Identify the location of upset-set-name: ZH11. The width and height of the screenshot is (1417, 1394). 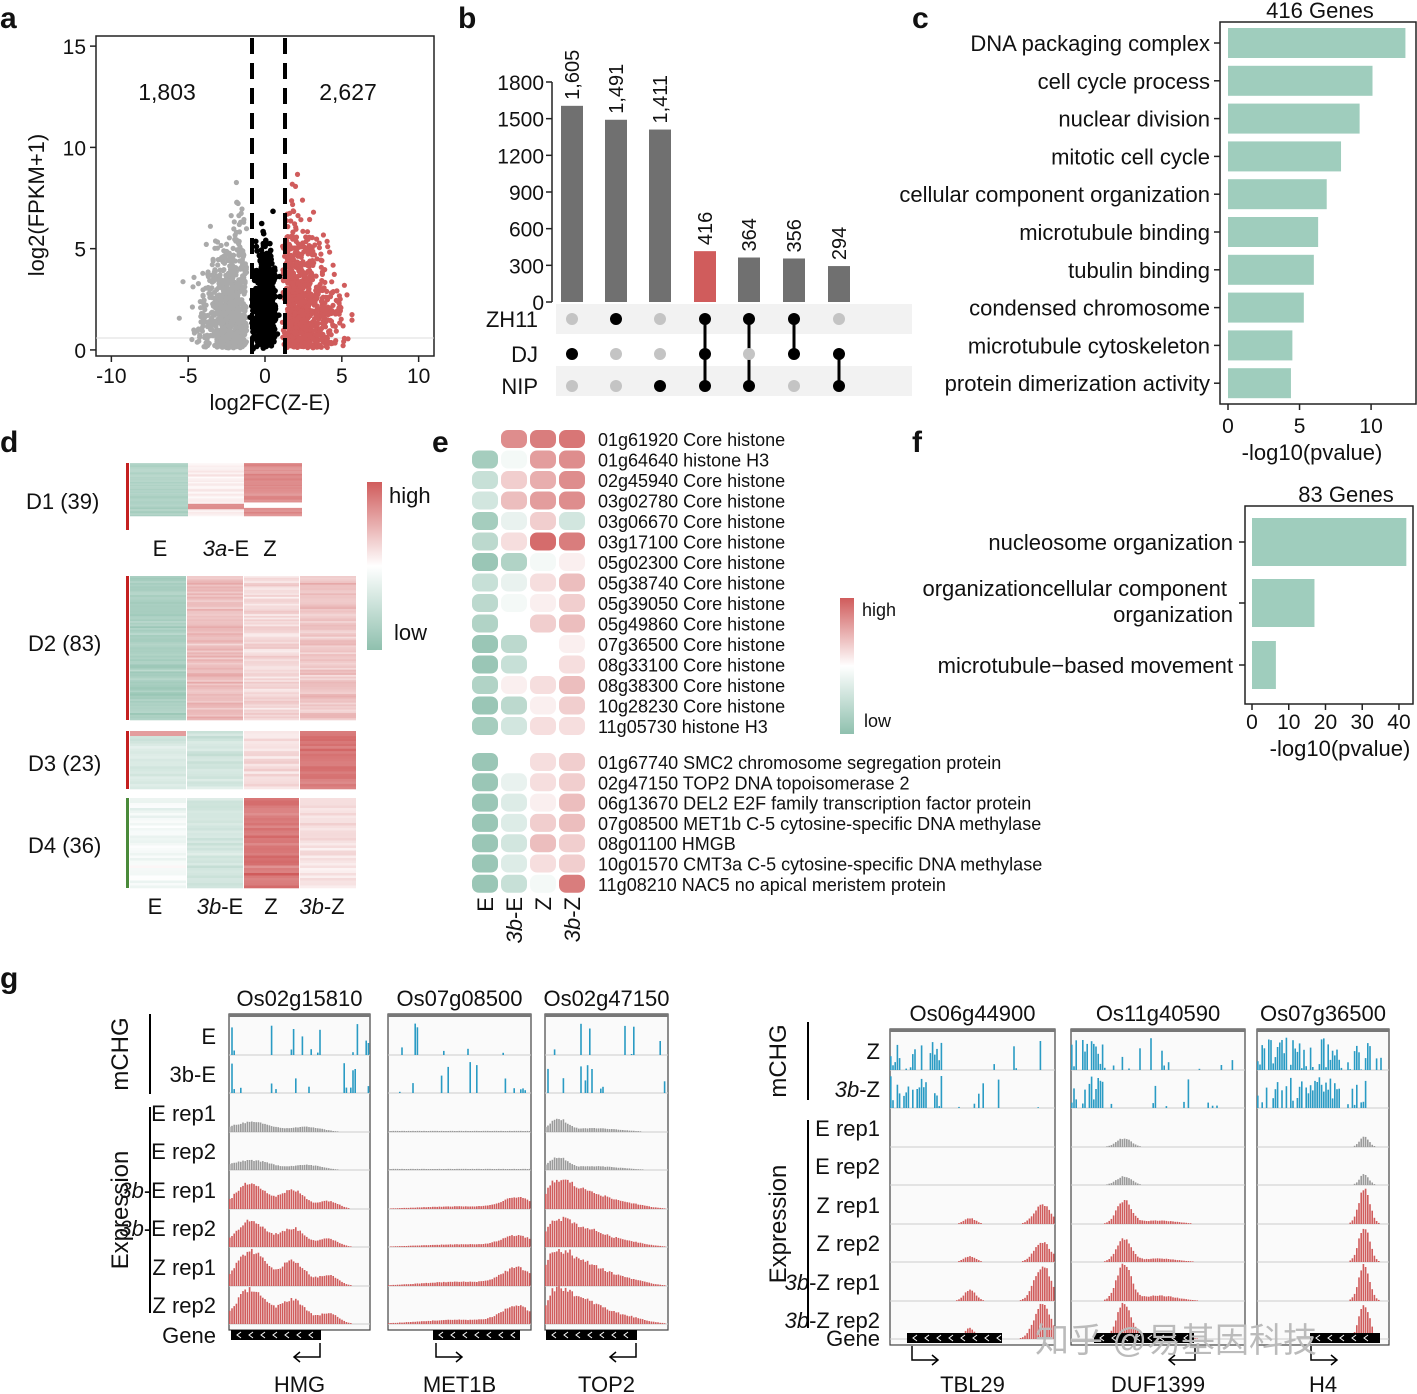
(512, 319).